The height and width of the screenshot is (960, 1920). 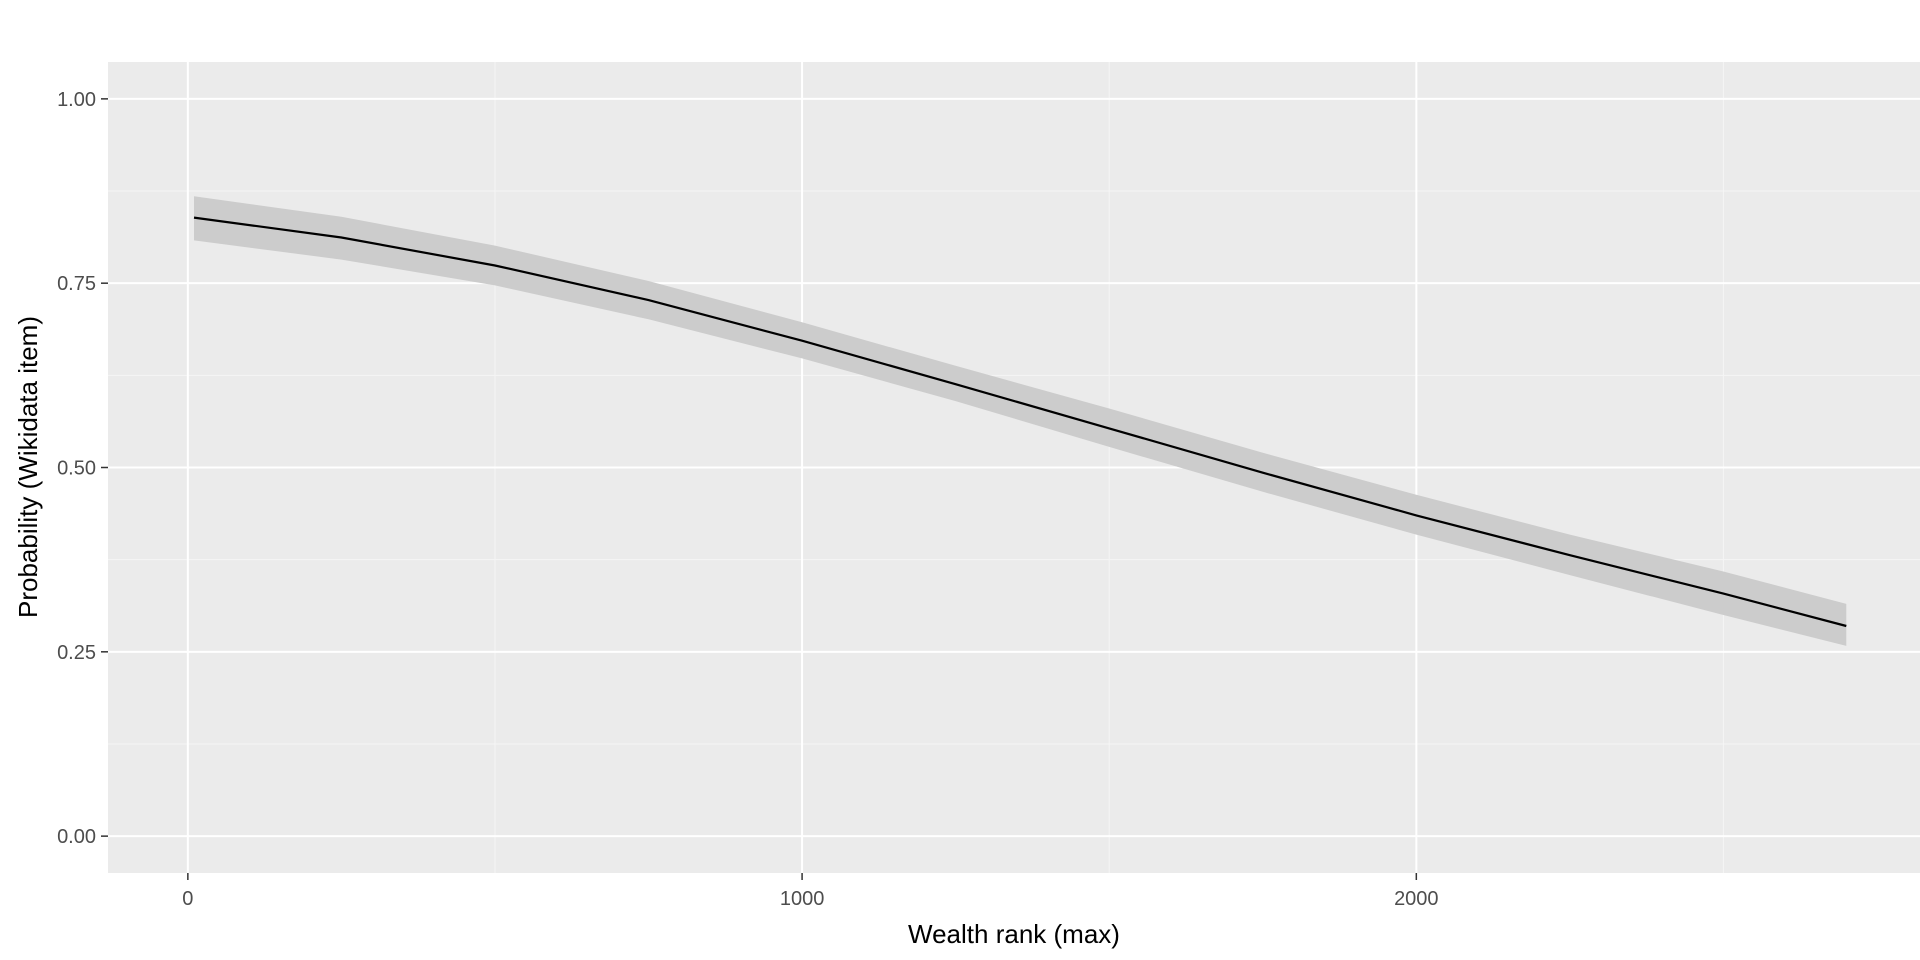 I want to click on y-tick-label: 0.00, so click(x=76, y=837).